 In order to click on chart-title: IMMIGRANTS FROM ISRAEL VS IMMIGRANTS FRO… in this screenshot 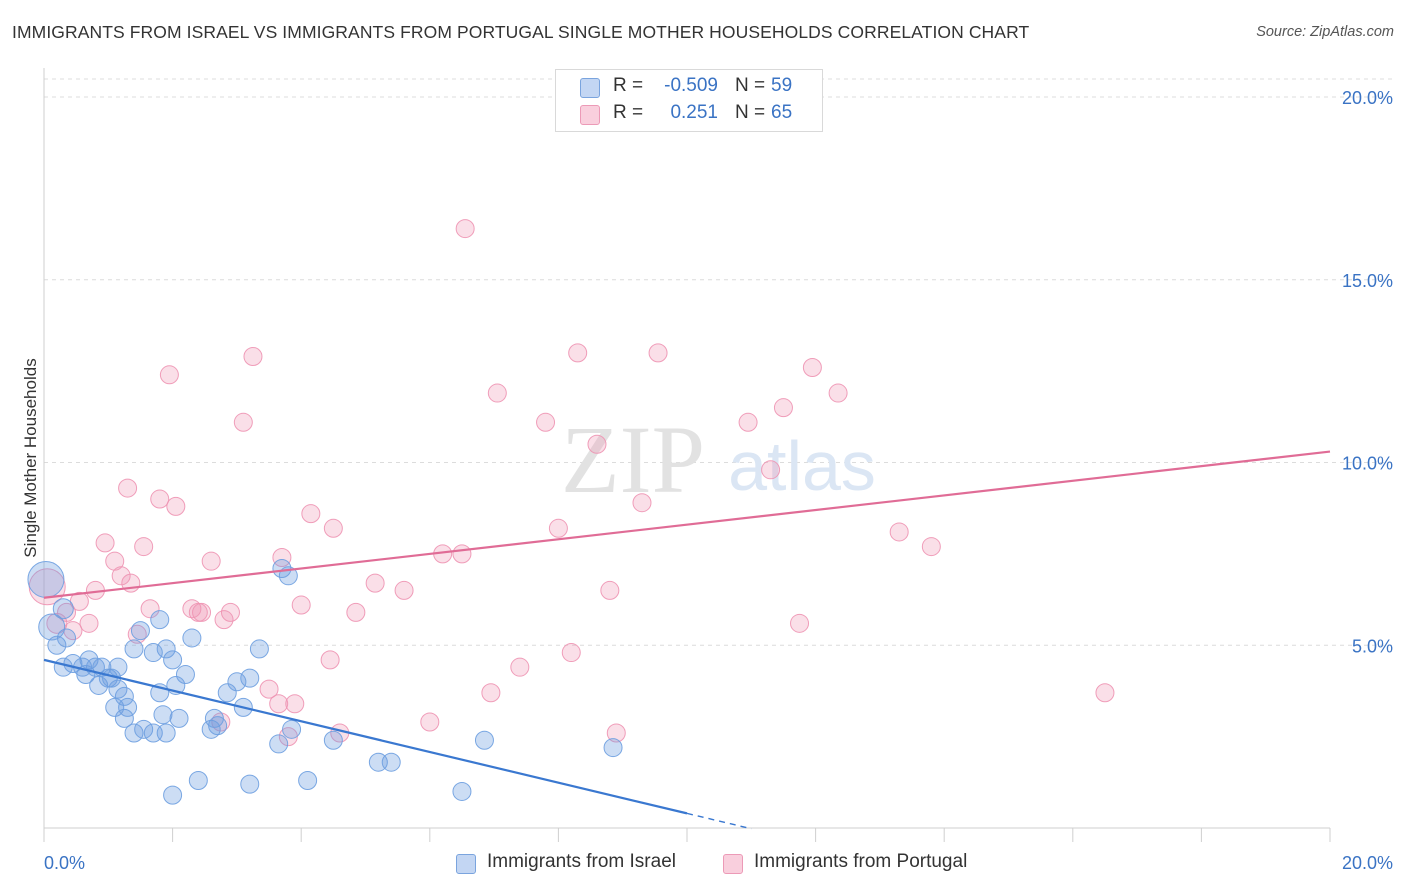, I will do `click(521, 32)`.